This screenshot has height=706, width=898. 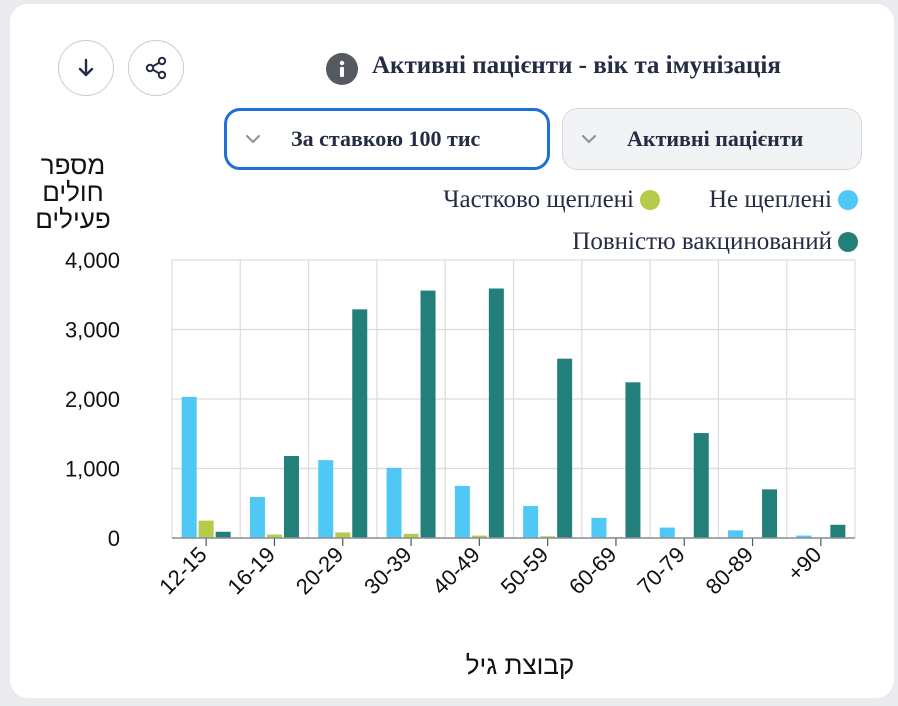 I want to click on legend-label-full: Повністю вакцинований, so click(x=702, y=241).